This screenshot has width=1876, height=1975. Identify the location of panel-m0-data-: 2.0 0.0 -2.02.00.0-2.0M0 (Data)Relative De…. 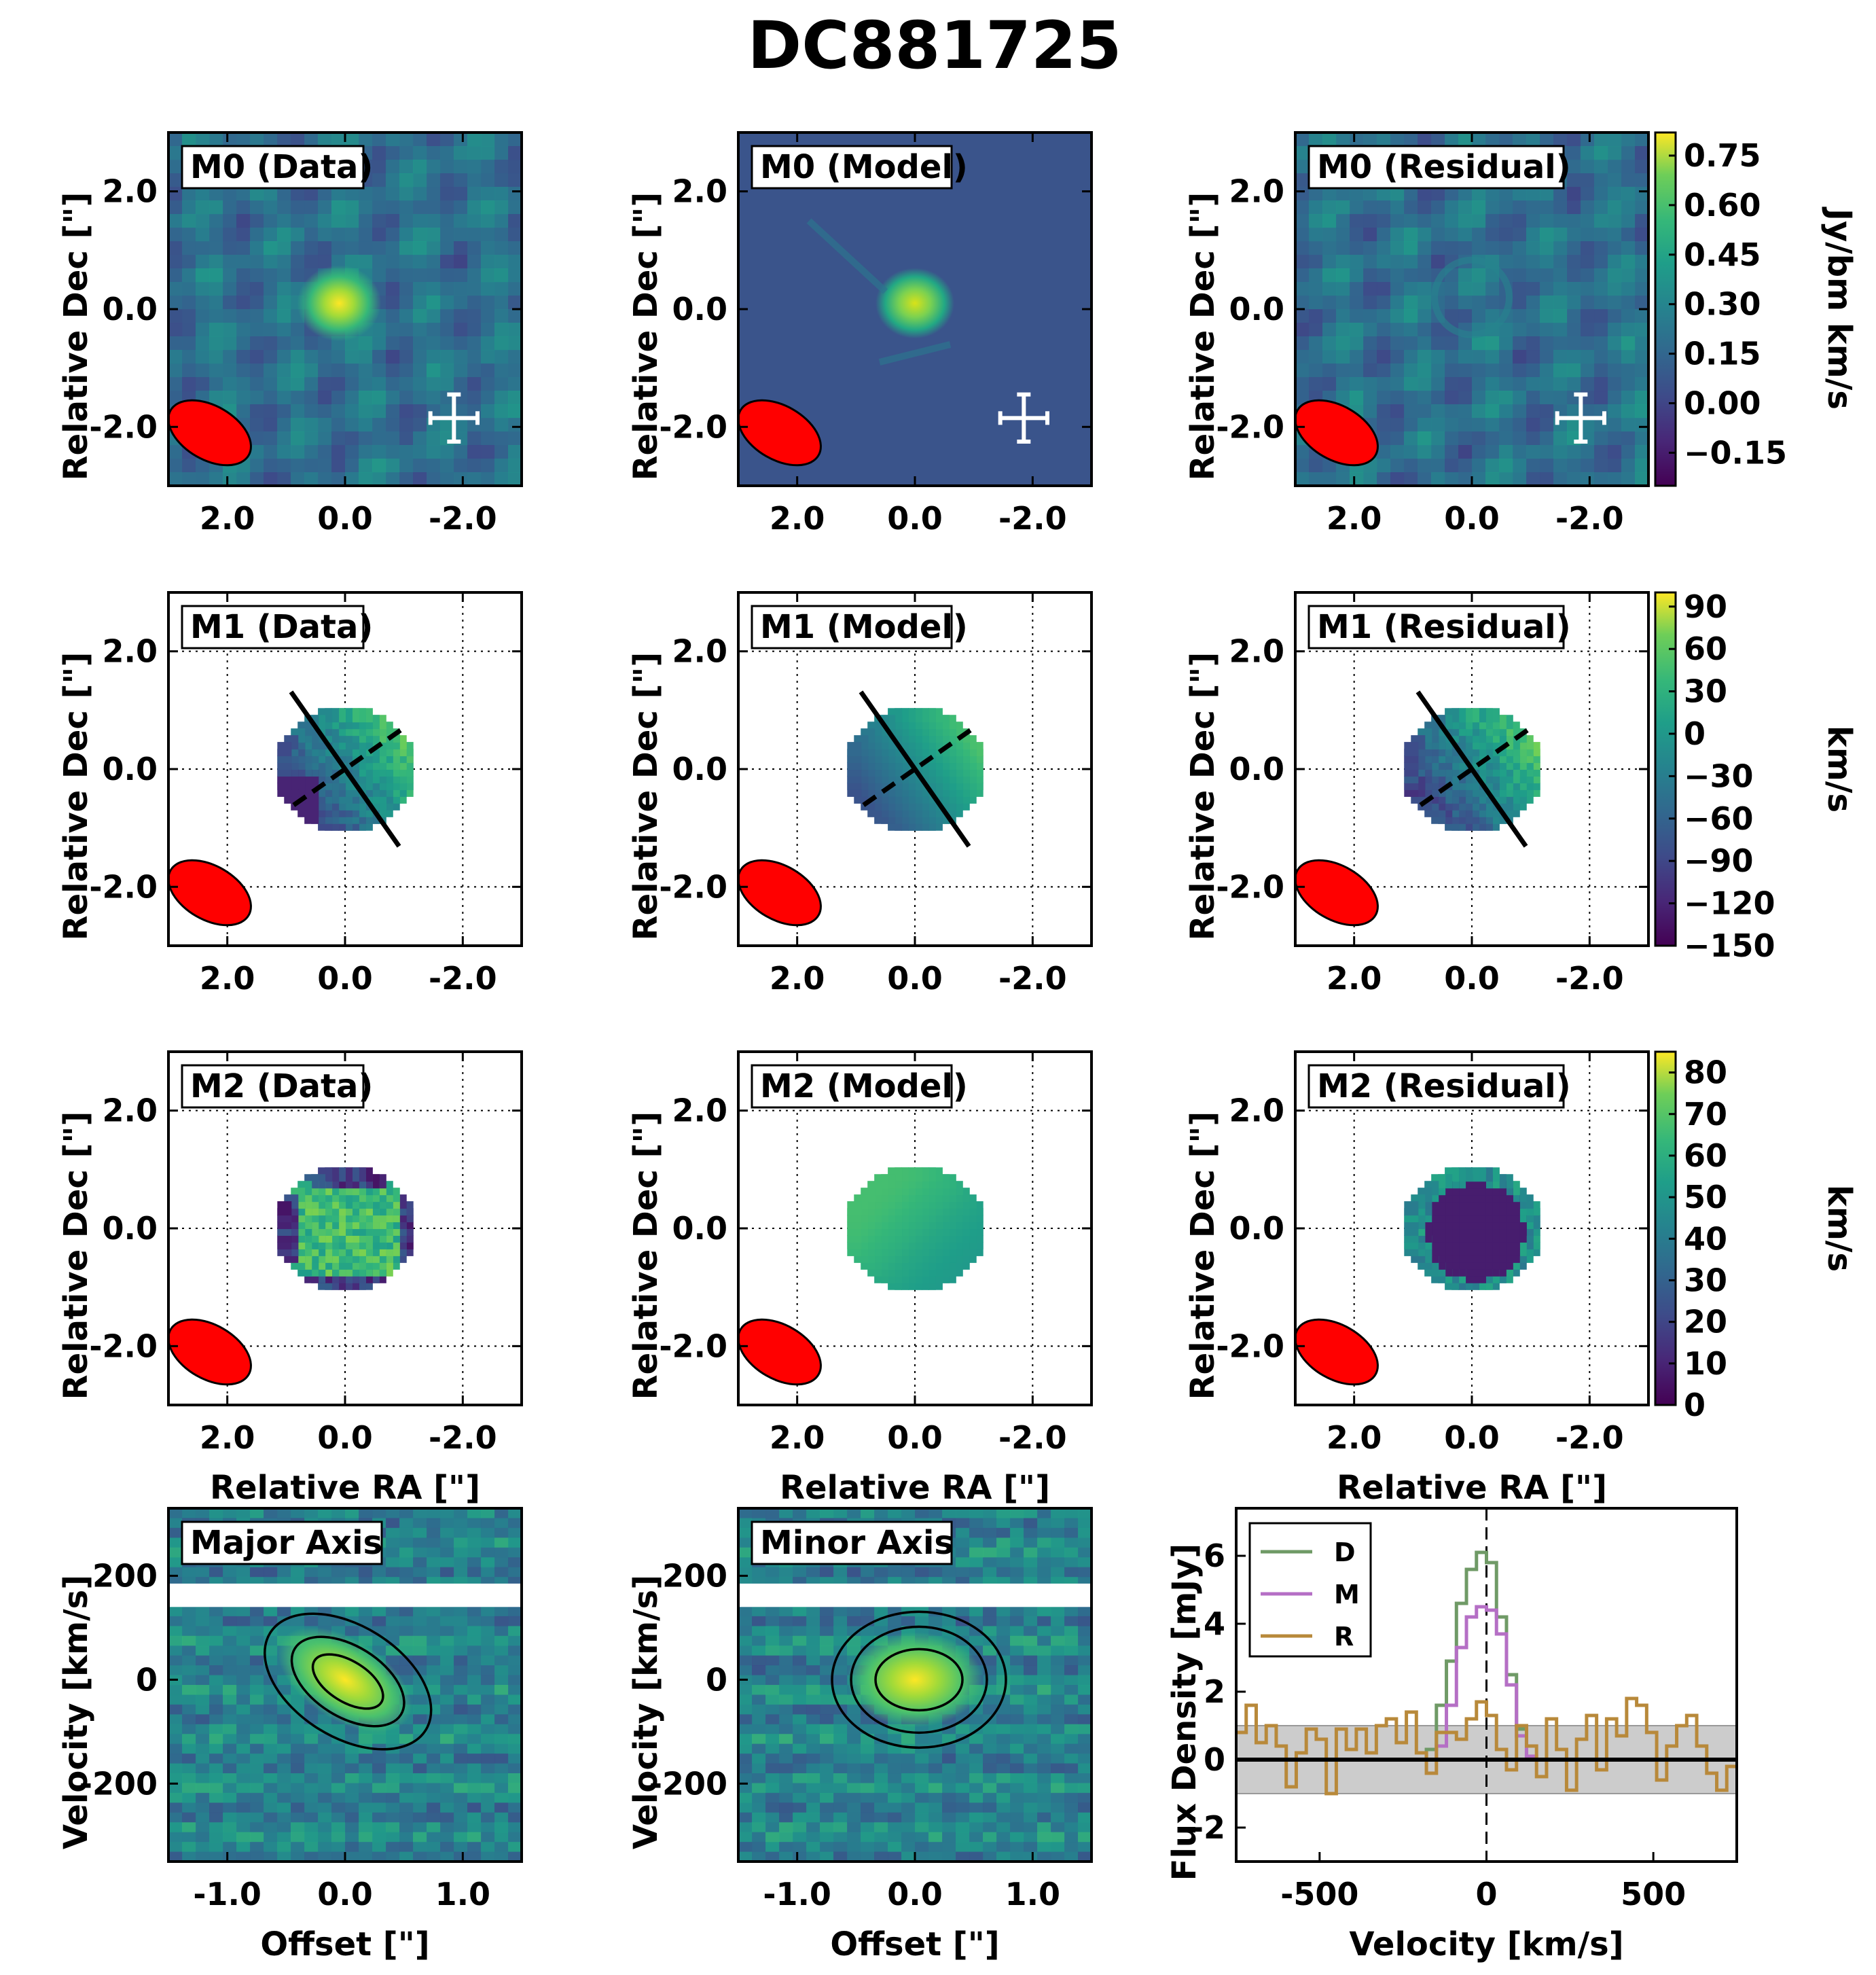
(290, 334).